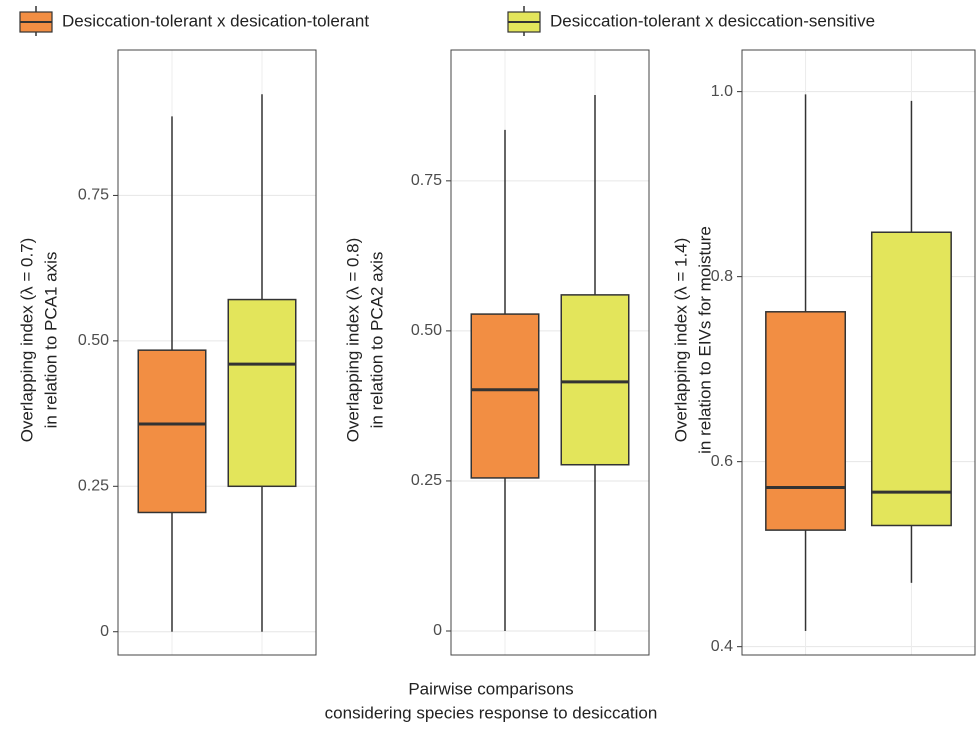 The width and height of the screenshot is (979, 742). What do you see at coordinates (50, 340) in the screenshot?
I see `y-axis-label: in relation to PCA1 axis` at bounding box center [50, 340].